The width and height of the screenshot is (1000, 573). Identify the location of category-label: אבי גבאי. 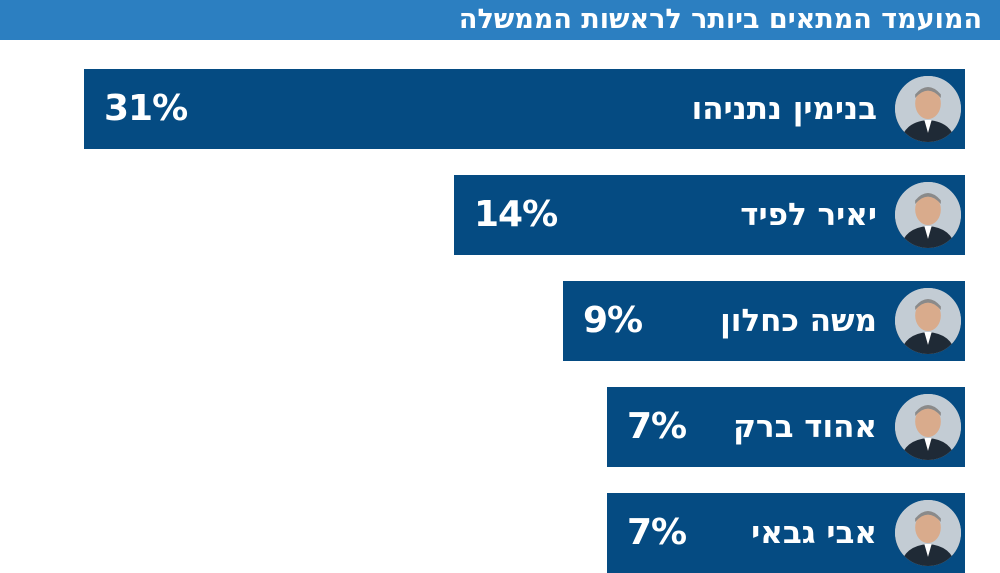
(814, 533).